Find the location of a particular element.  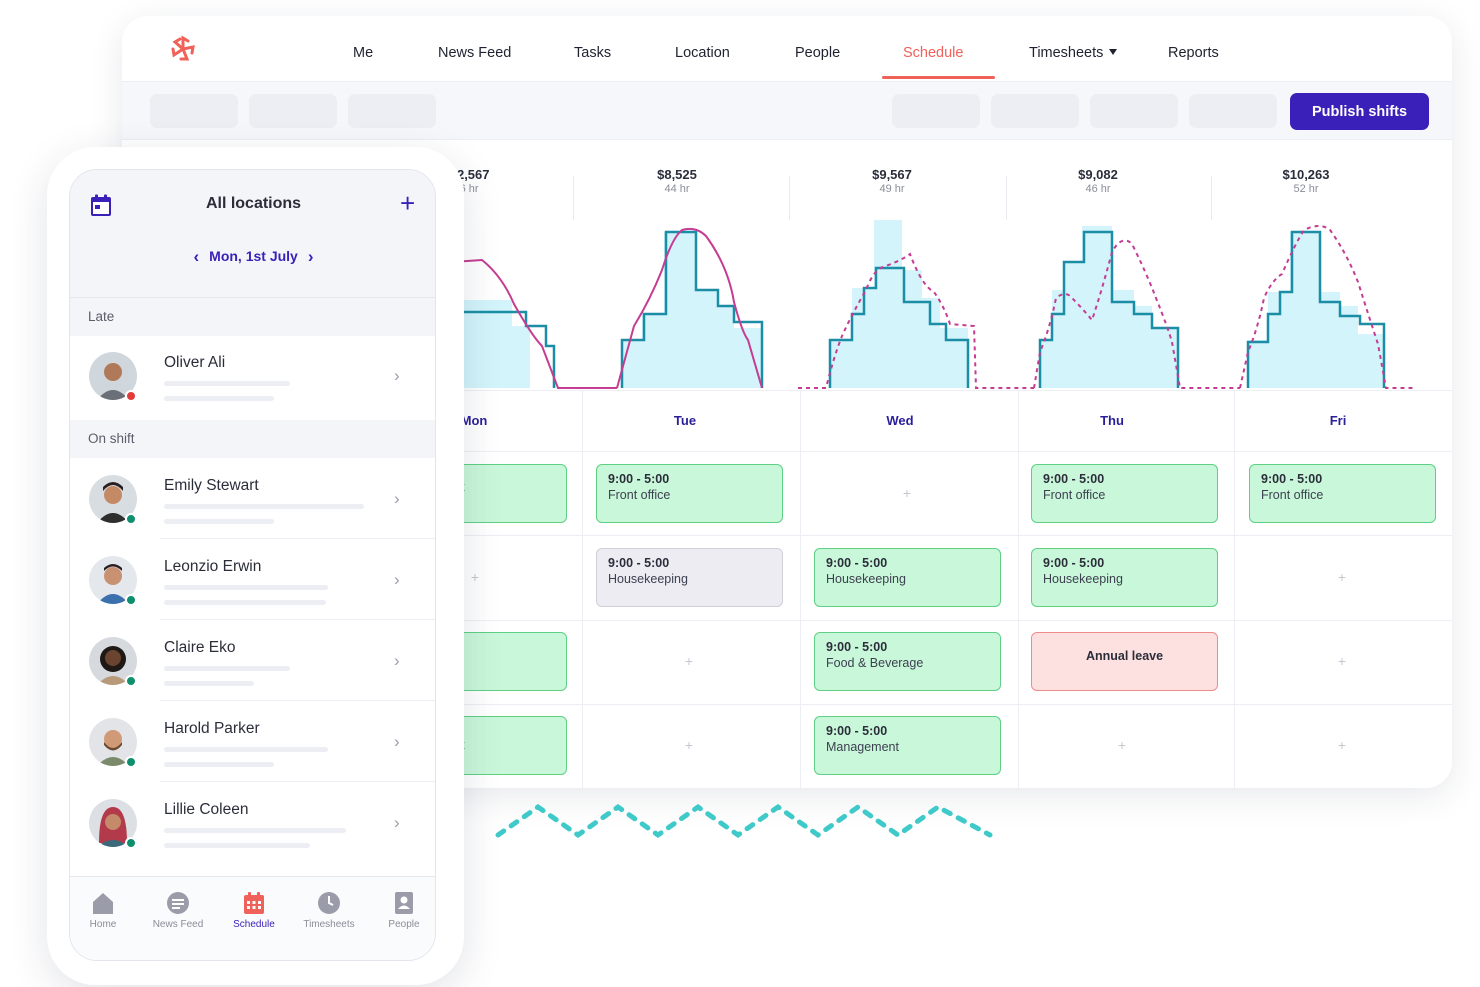

staff-row: Harold Parker › is located at coordinates (252, 742).